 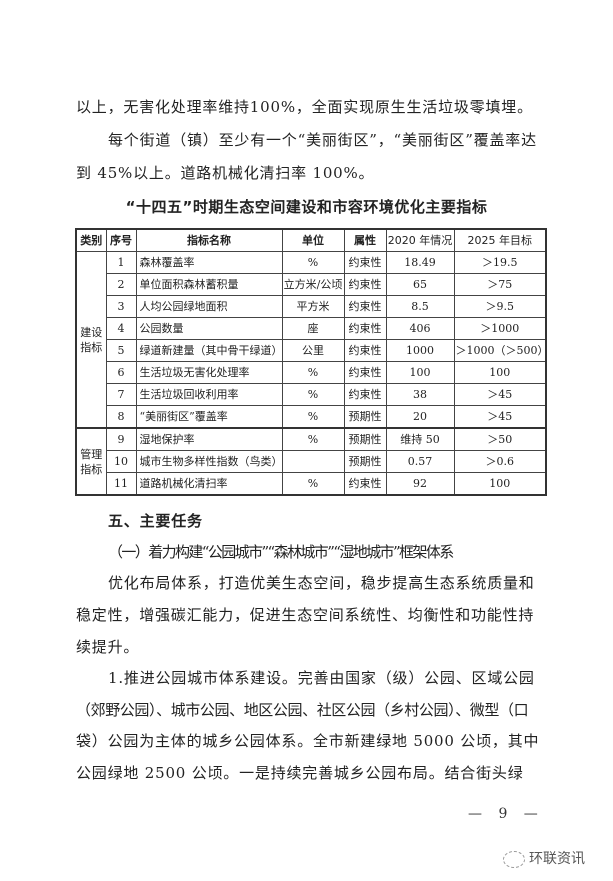 What do you see at coordinates (209, 461) in the screenshot?
I see `table-cell: 城市生物多样性指数（鸟类）` at bounding box center [209, 461].